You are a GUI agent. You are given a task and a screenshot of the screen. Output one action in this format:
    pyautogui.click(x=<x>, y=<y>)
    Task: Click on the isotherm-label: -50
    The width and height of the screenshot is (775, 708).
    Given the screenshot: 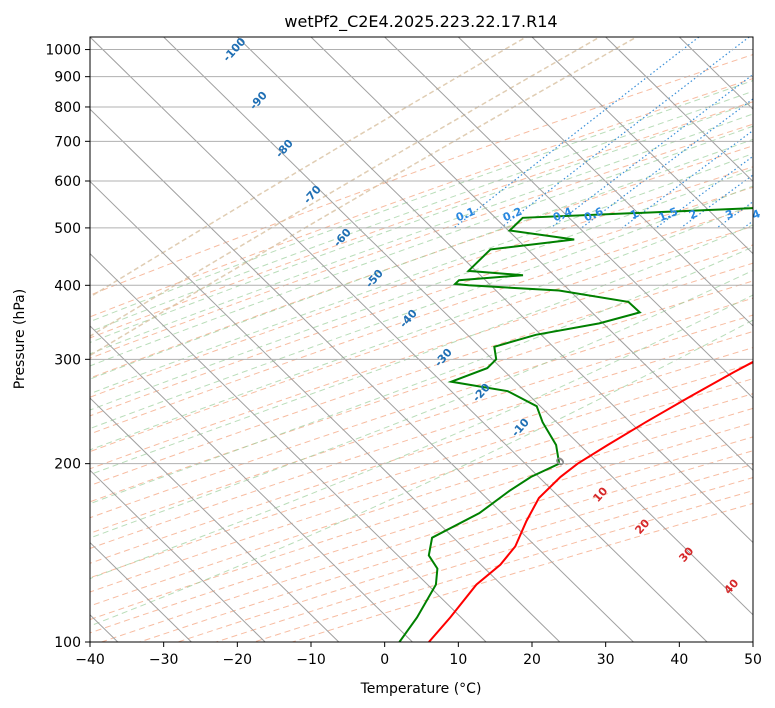 What is the action you would take?
    pyautogui.click(x=374, y=279)
    